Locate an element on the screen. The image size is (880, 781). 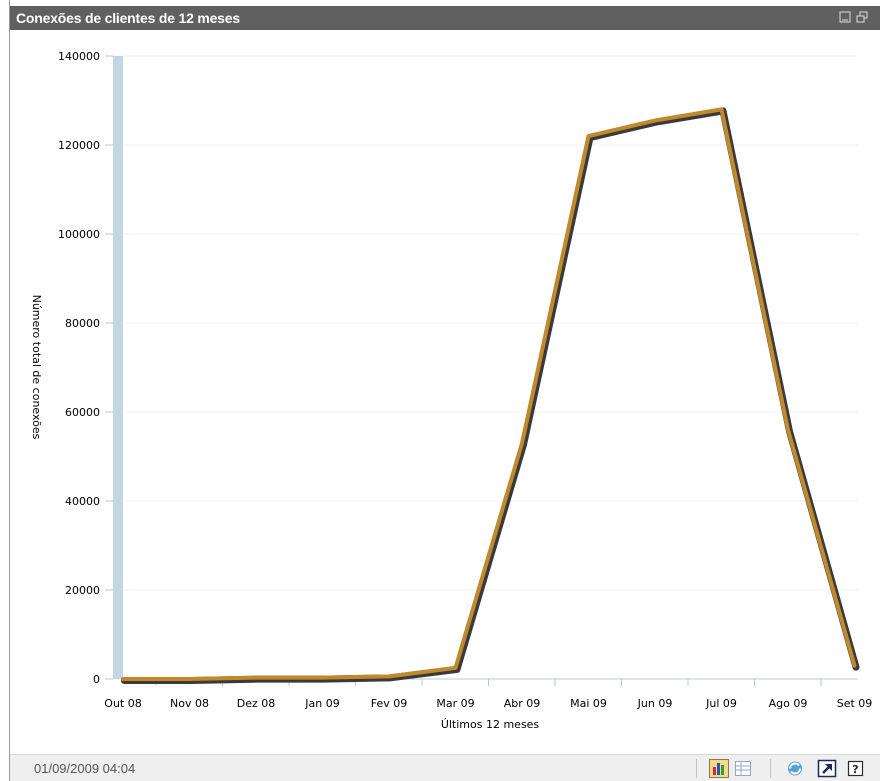
y-tick-label: 140000 is located at coordinates (79, 56).